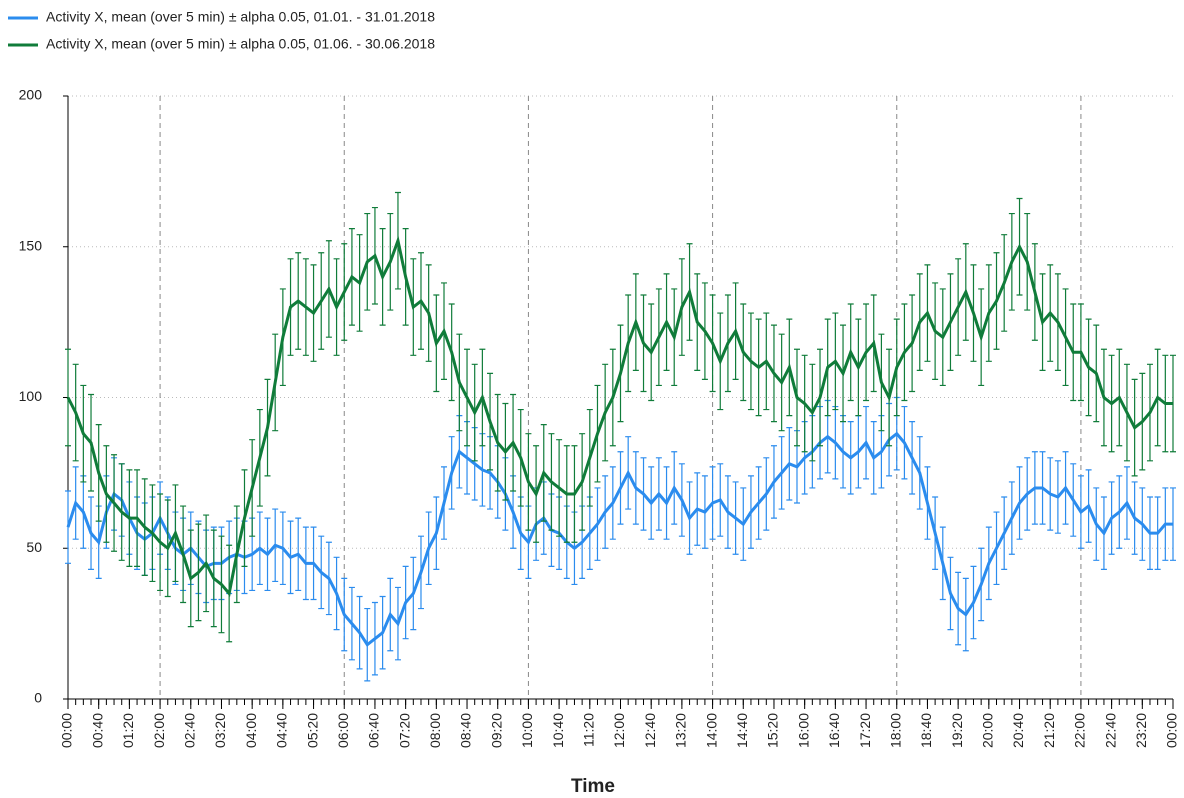  What do you see at coordinates (834, 730) in the screenshot?
I see `x-tick-label: 16:40` at bounding box center [834, 730].